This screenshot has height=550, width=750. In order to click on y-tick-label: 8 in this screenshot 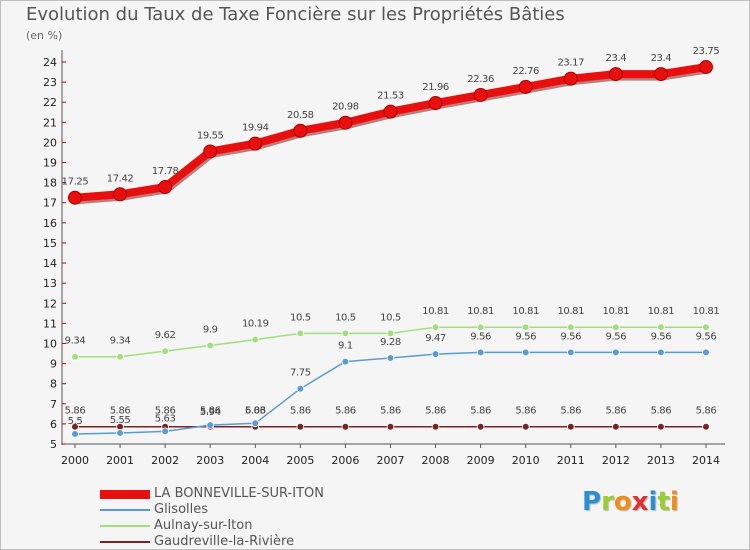, I will do `click(53, 384)`.